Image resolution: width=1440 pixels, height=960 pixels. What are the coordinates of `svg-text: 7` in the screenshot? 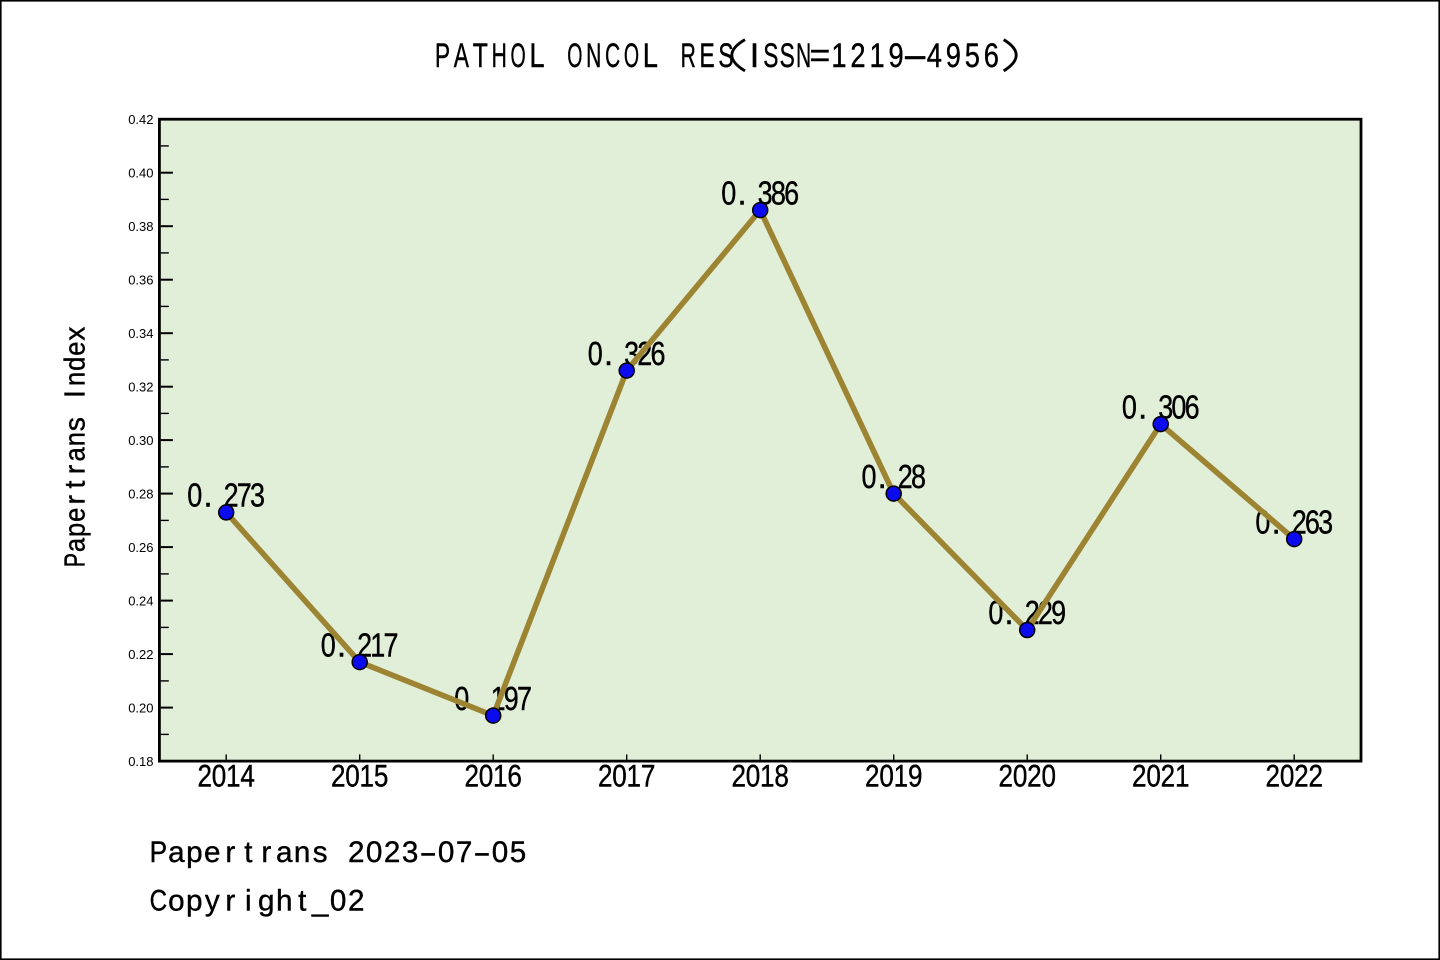 It's located at (524, 699).